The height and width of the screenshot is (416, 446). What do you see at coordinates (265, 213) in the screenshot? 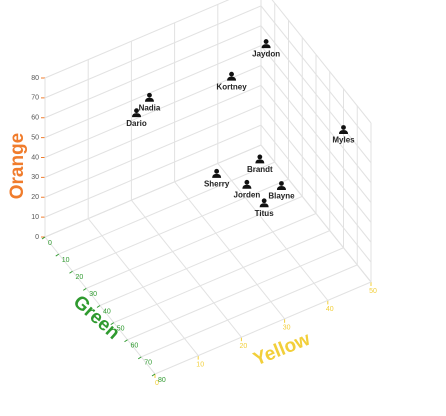
I see `point-label: Titus` at bounding box center [265, 213].